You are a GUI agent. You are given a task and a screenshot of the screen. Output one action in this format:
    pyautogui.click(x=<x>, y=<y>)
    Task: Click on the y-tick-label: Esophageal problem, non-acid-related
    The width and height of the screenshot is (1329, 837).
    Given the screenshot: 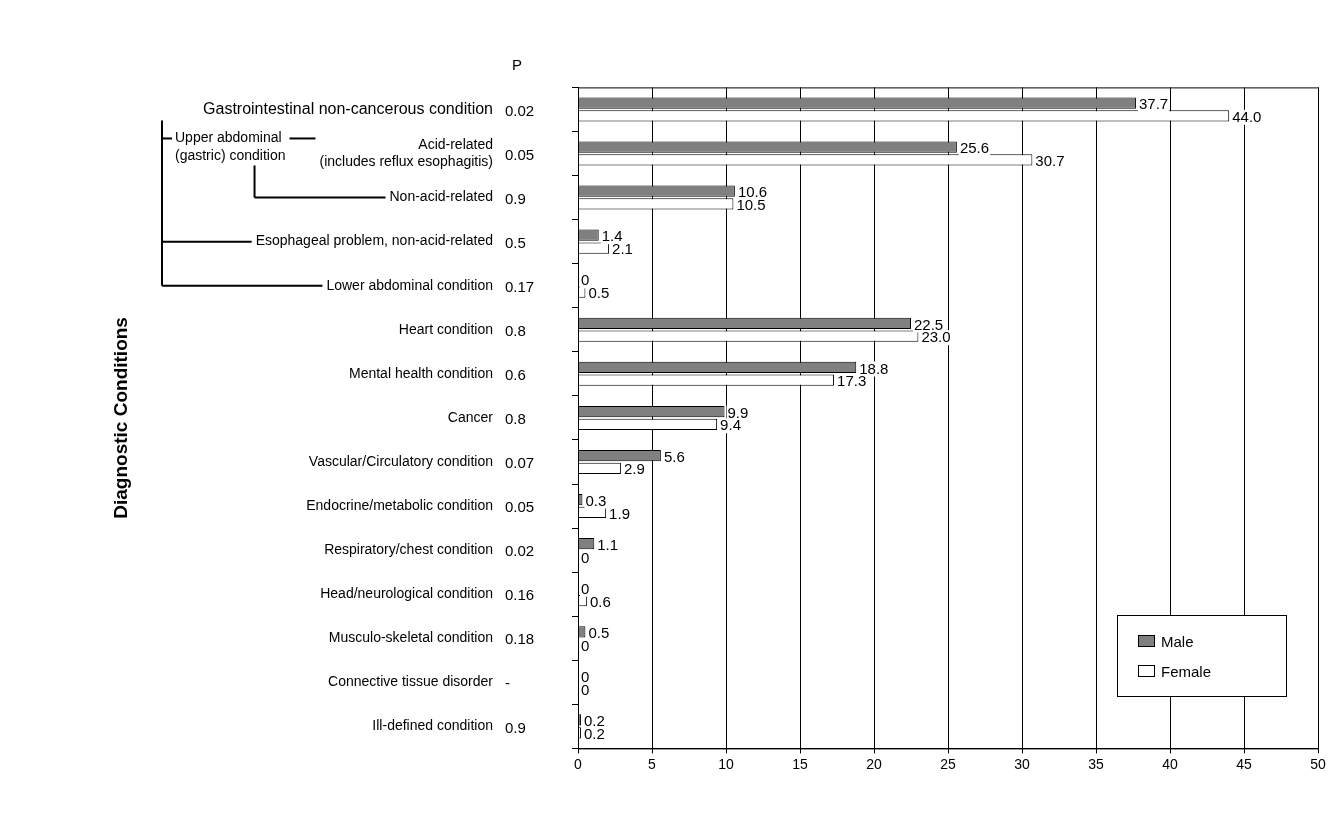 What is the action you would take?
    pyautogui.click(x=374, y=240)
    